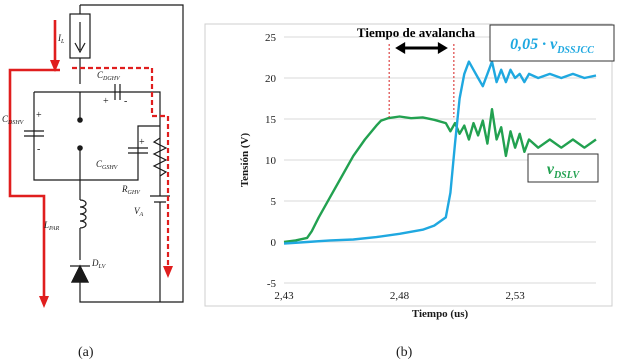  Describe the element at coordinates (56, 136) in the screenshot. I see `cdshv-branch` at that location.